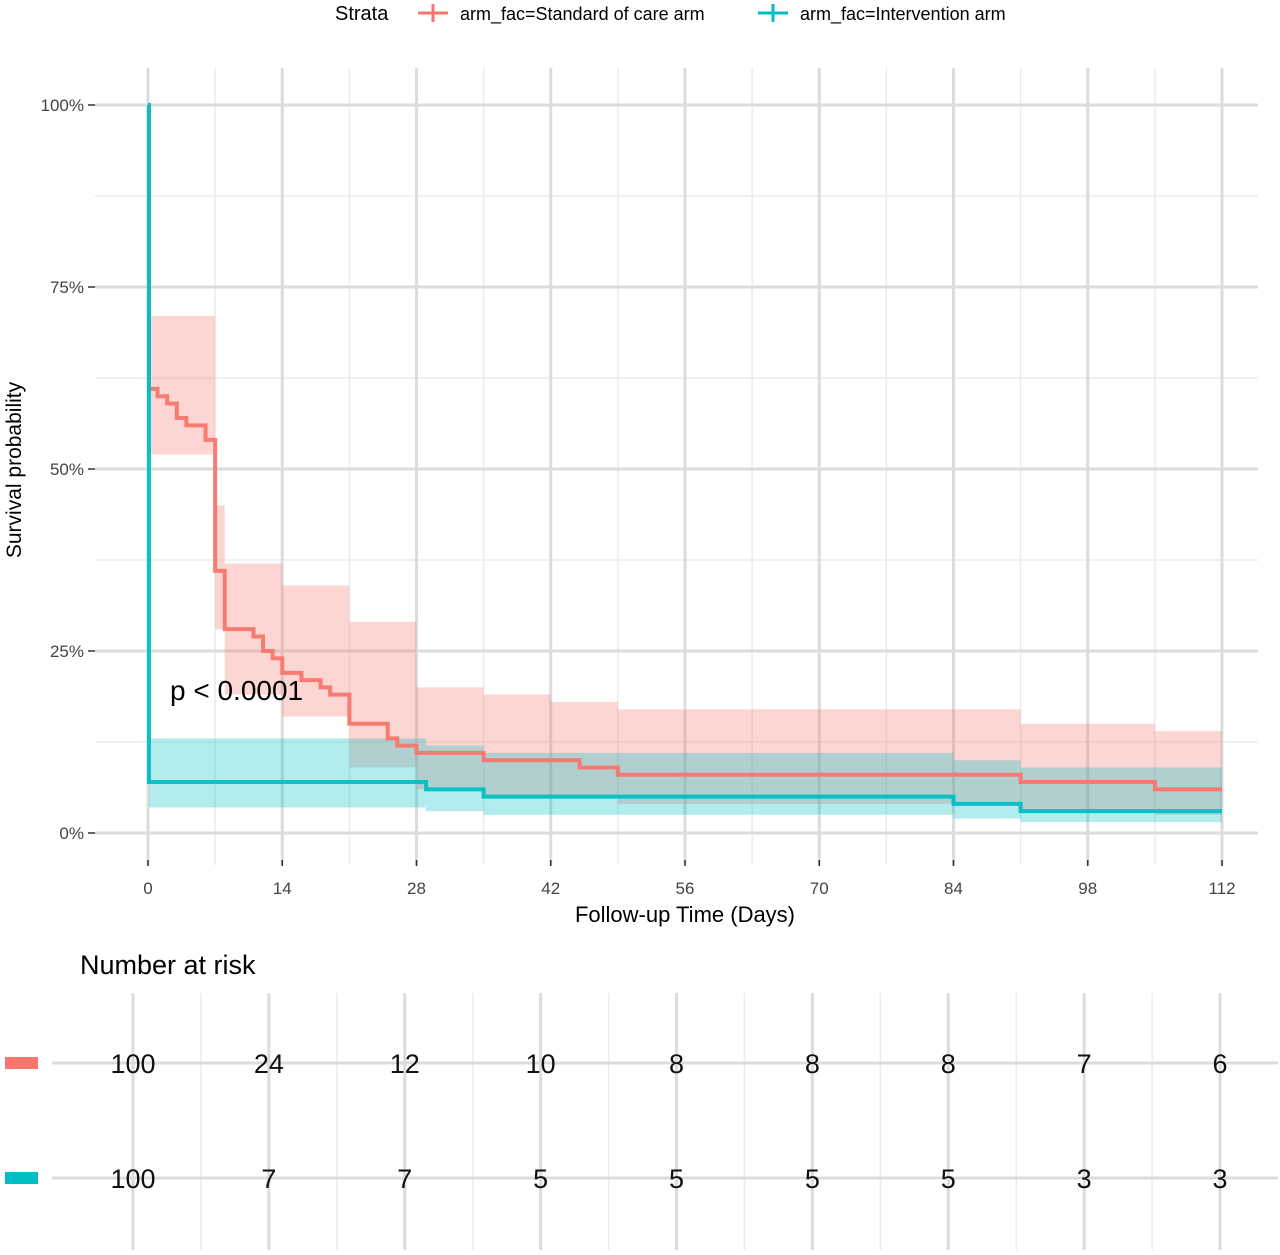 The image size is (1280, 1255). What do you see at coordinates (147, 888) in the screenshot?
I see `x-tick-label: 0` at bounding box center [147, 888].